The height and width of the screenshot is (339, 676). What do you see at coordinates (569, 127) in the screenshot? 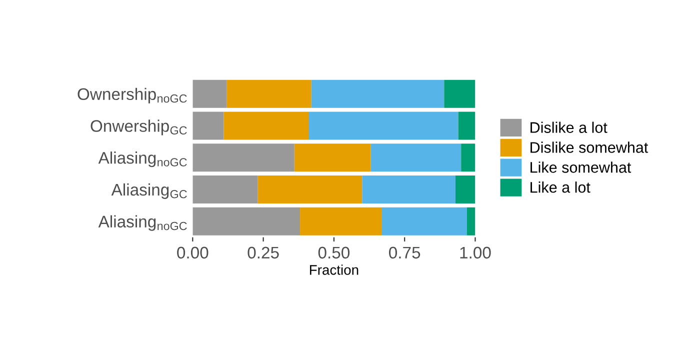
I see `legend-label: Dislike a lot` at bounding box center [569, 127].